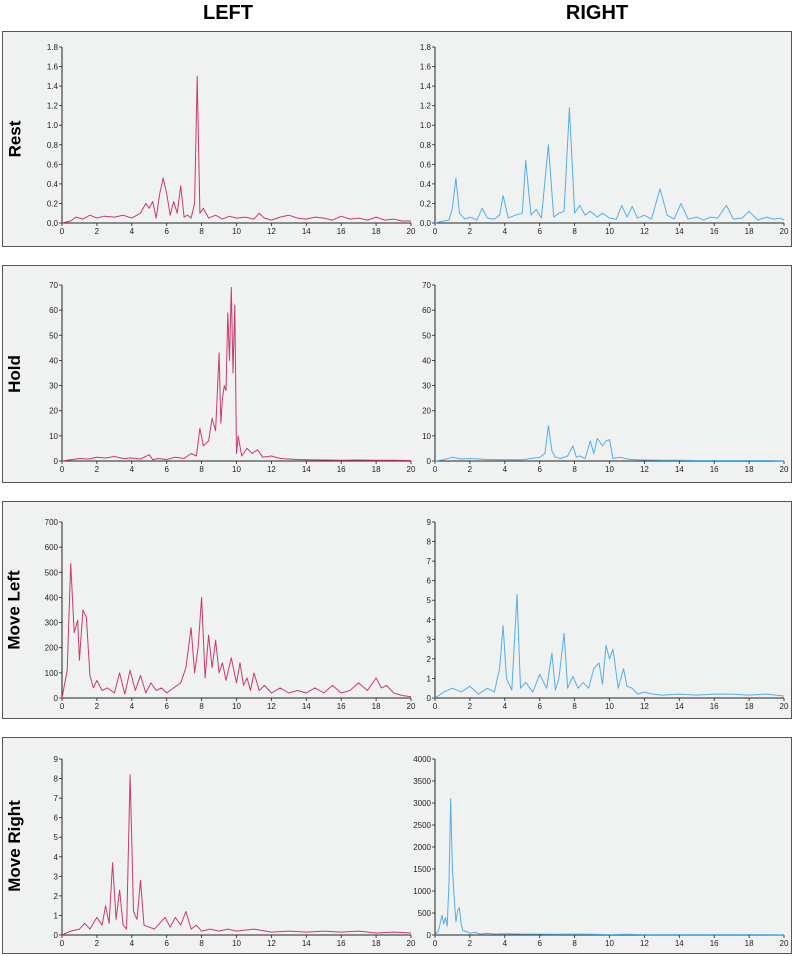 This screenshot has height=956, width=794. What do you see at coordinates (429, 620) in the screenshot?
I see `y-tick-label: 4` at bounding box center [429, 620].